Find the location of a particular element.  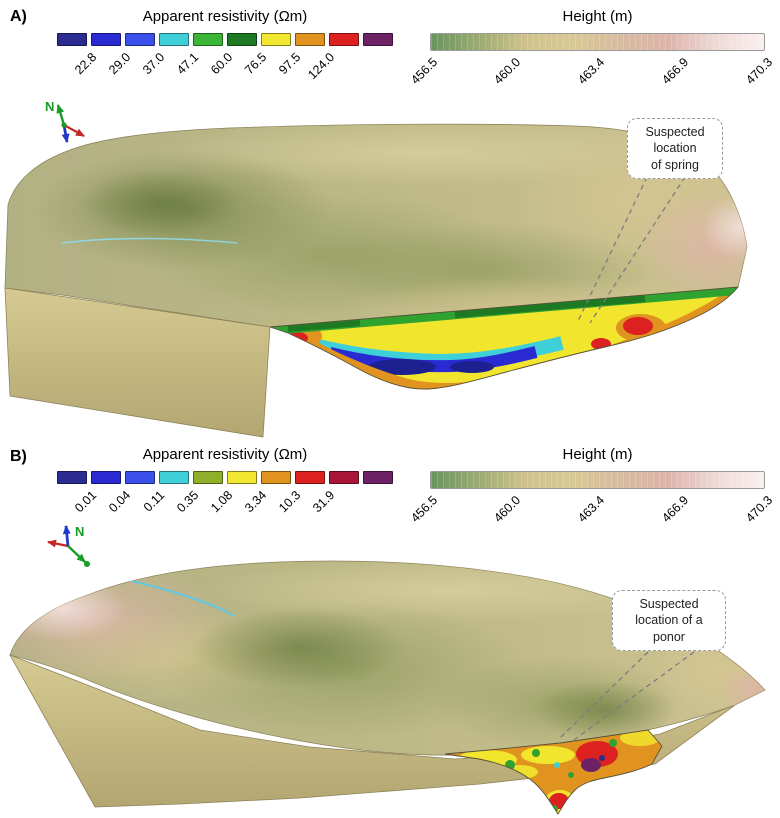

stream-line is located at coordinates (149, 240).